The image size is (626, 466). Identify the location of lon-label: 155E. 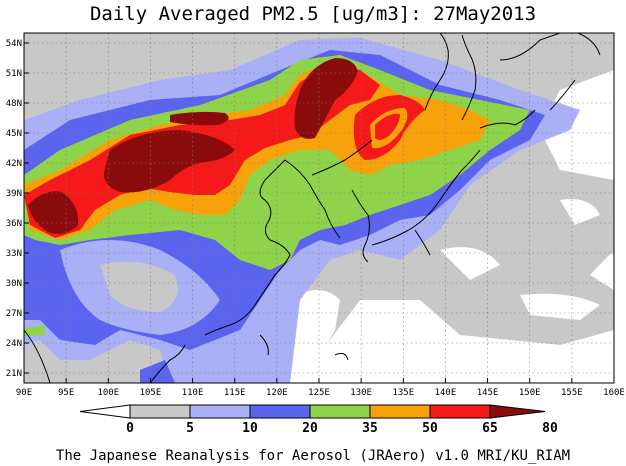
(572, 393).